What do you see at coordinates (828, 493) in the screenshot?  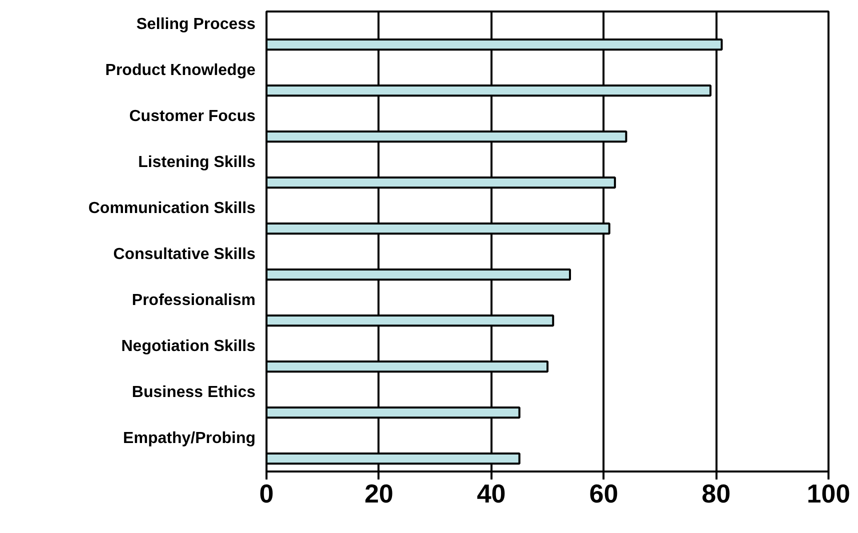 I see `x-tick-label: 100` at bounding box center [828, 493].